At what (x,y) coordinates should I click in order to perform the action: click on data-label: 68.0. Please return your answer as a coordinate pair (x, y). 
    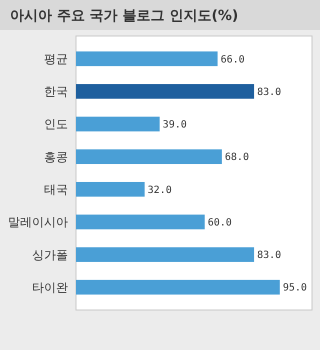
    Looking at the image, I should click on (236, 158).